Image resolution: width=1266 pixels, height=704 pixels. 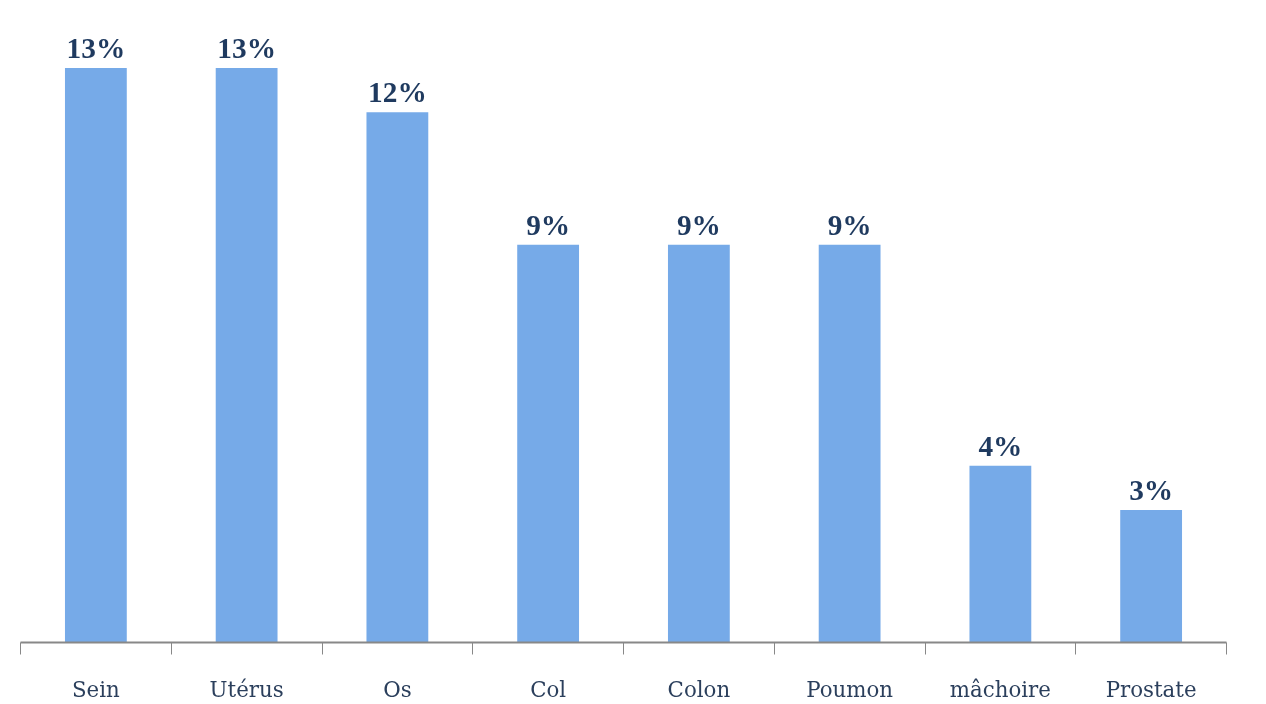 What do you see at coordinates (850, 689) in the screenshot?
I see `x-tick-label: Poumon` at bounding box center [850, 689].